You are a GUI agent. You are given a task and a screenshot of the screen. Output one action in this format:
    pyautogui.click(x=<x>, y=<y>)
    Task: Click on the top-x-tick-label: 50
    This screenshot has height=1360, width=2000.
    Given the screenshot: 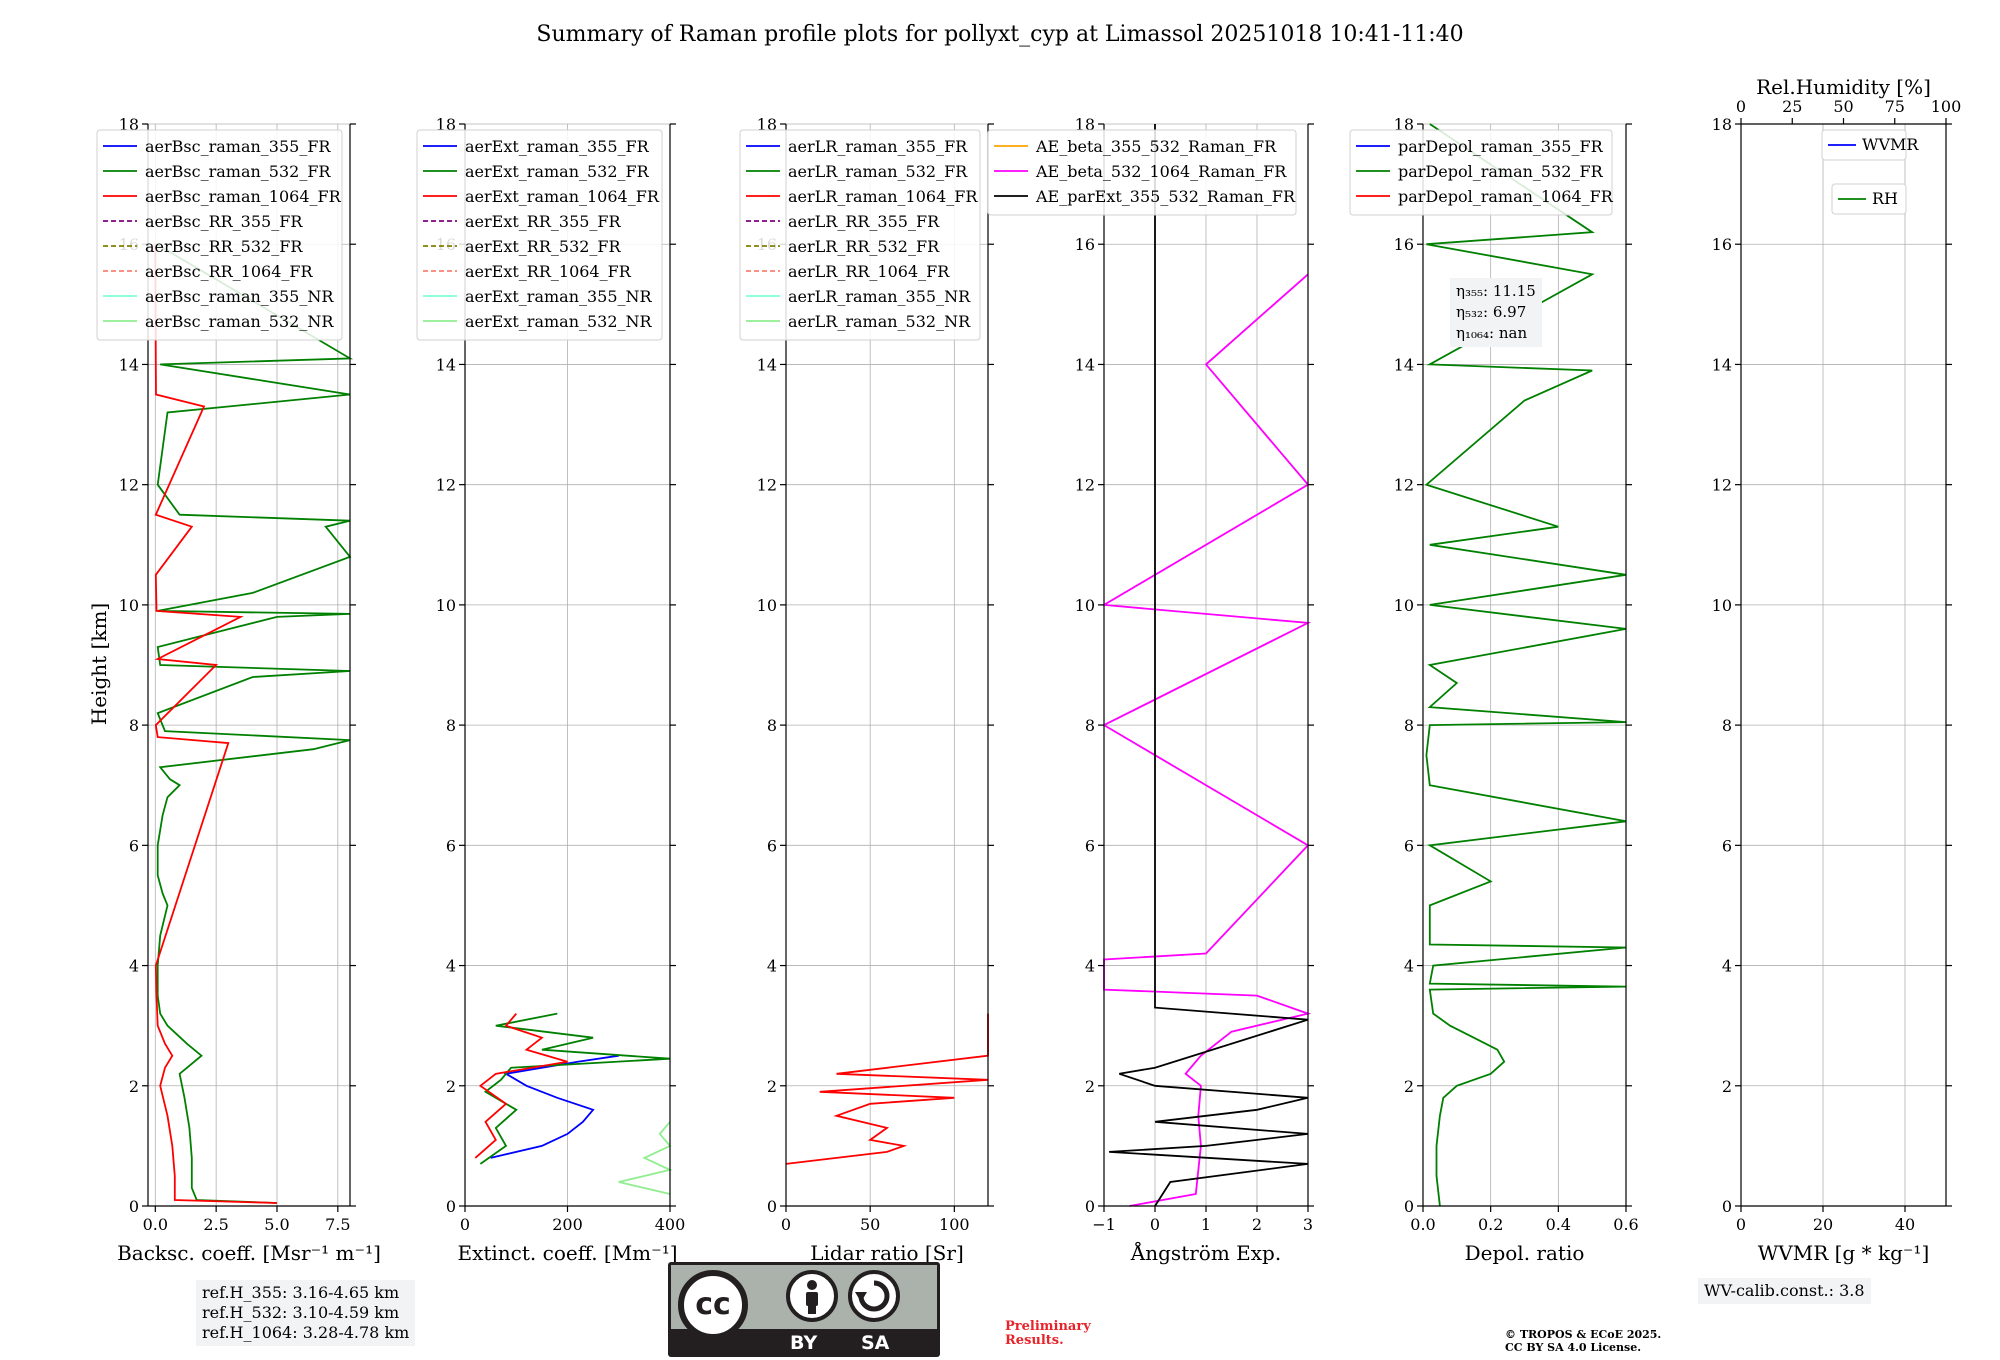 What is the action you would take?
    pyautogui.click(x=1843, y=106)
    